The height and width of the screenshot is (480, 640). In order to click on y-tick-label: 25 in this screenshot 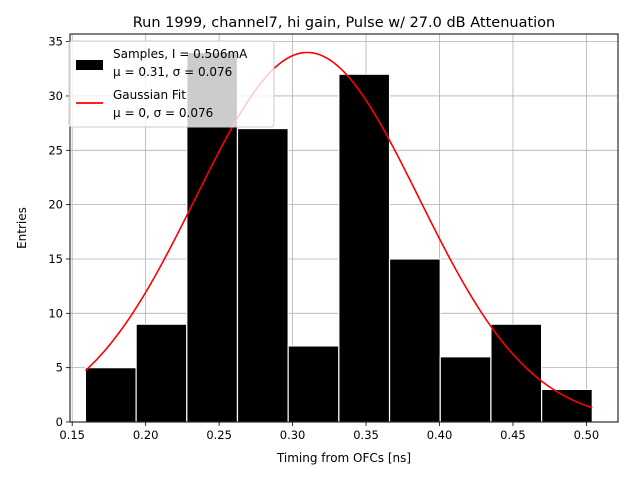, I will do `click(55, 150)`.